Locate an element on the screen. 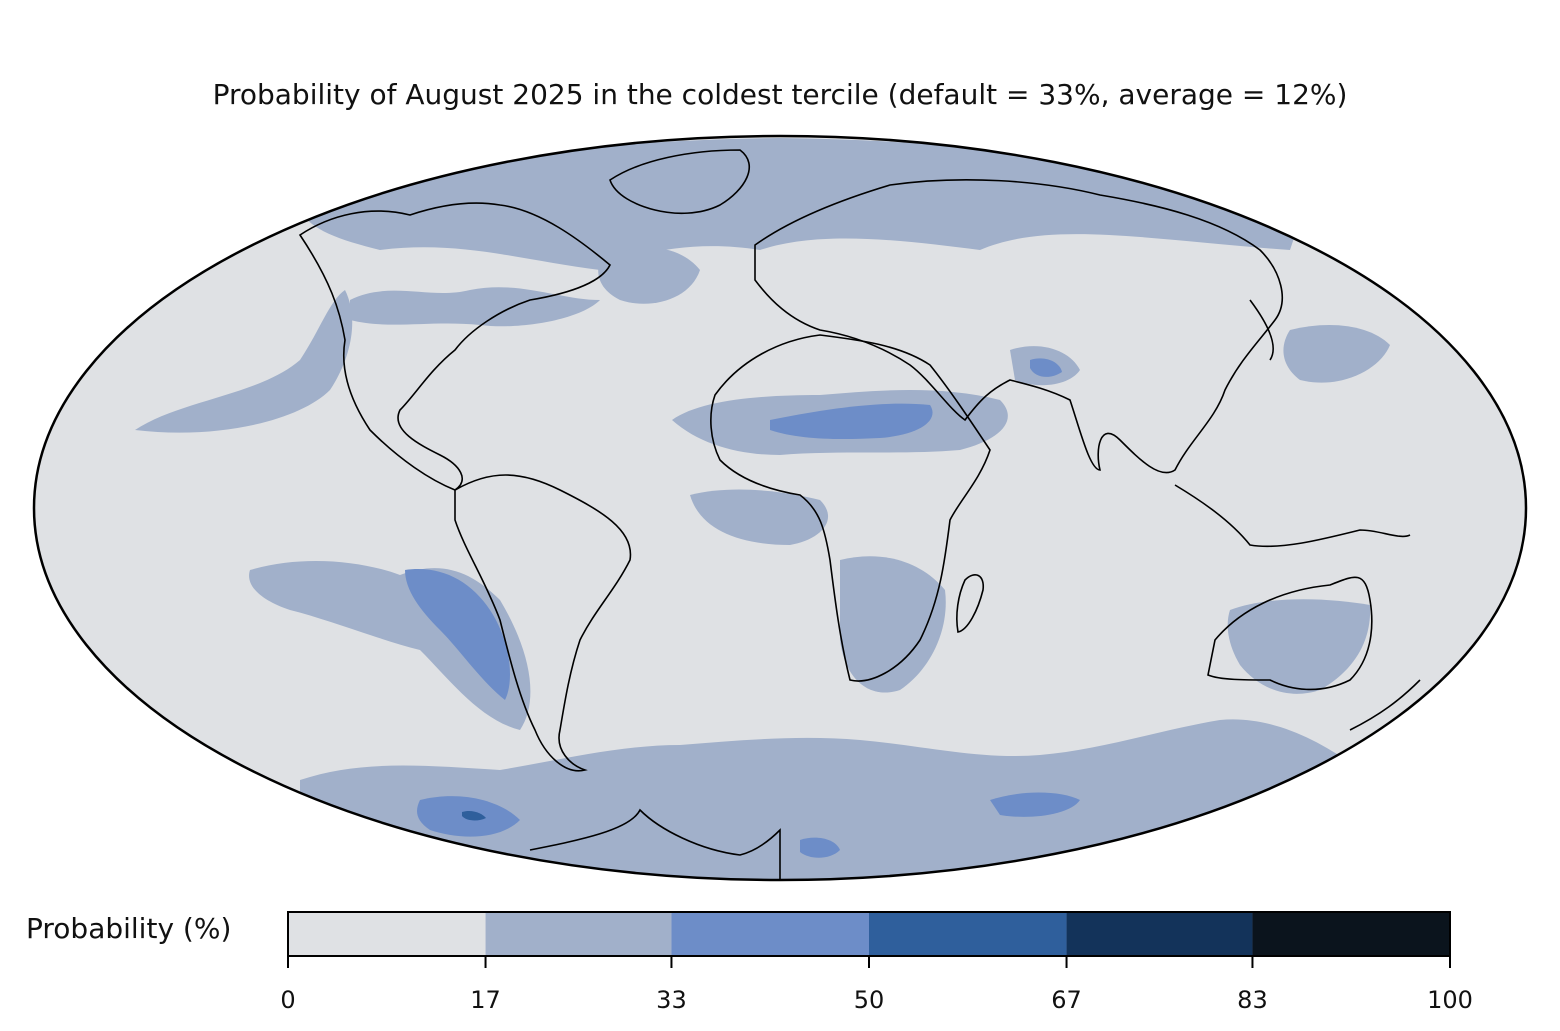  coast-australia is located at coordinates (1290, 633).